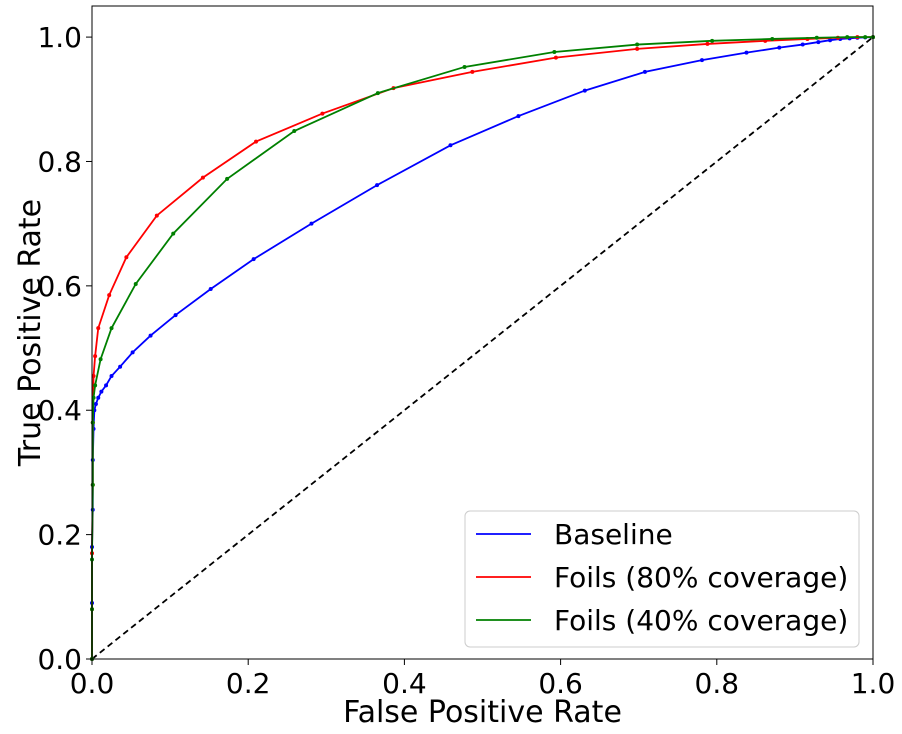 The image size is (902, 734). I want to click on y-tick-label: 0.0, so click(59, 659).